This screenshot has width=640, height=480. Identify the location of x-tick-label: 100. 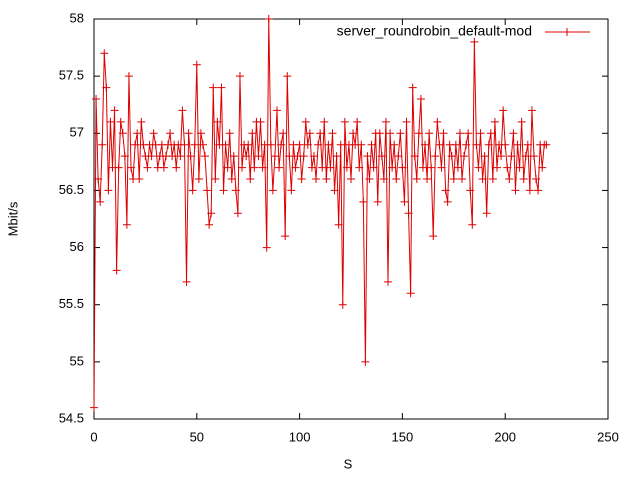
(300, 436).